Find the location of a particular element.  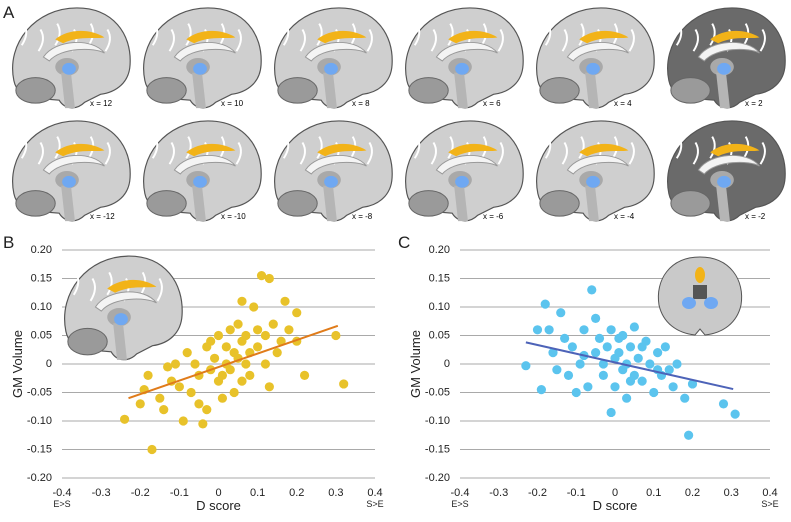

y-tick-label: 0.15 is located at coordinates (439, 278).